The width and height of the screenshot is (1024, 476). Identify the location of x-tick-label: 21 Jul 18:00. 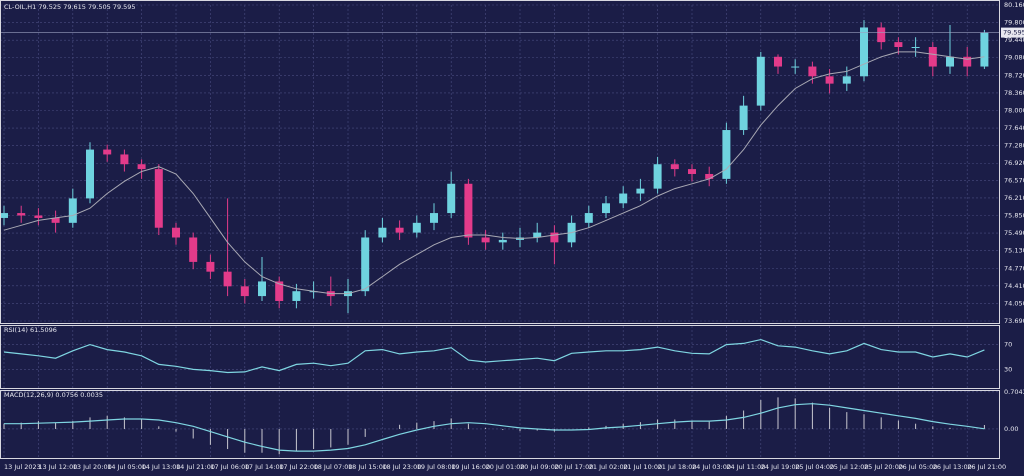
(677, 467).